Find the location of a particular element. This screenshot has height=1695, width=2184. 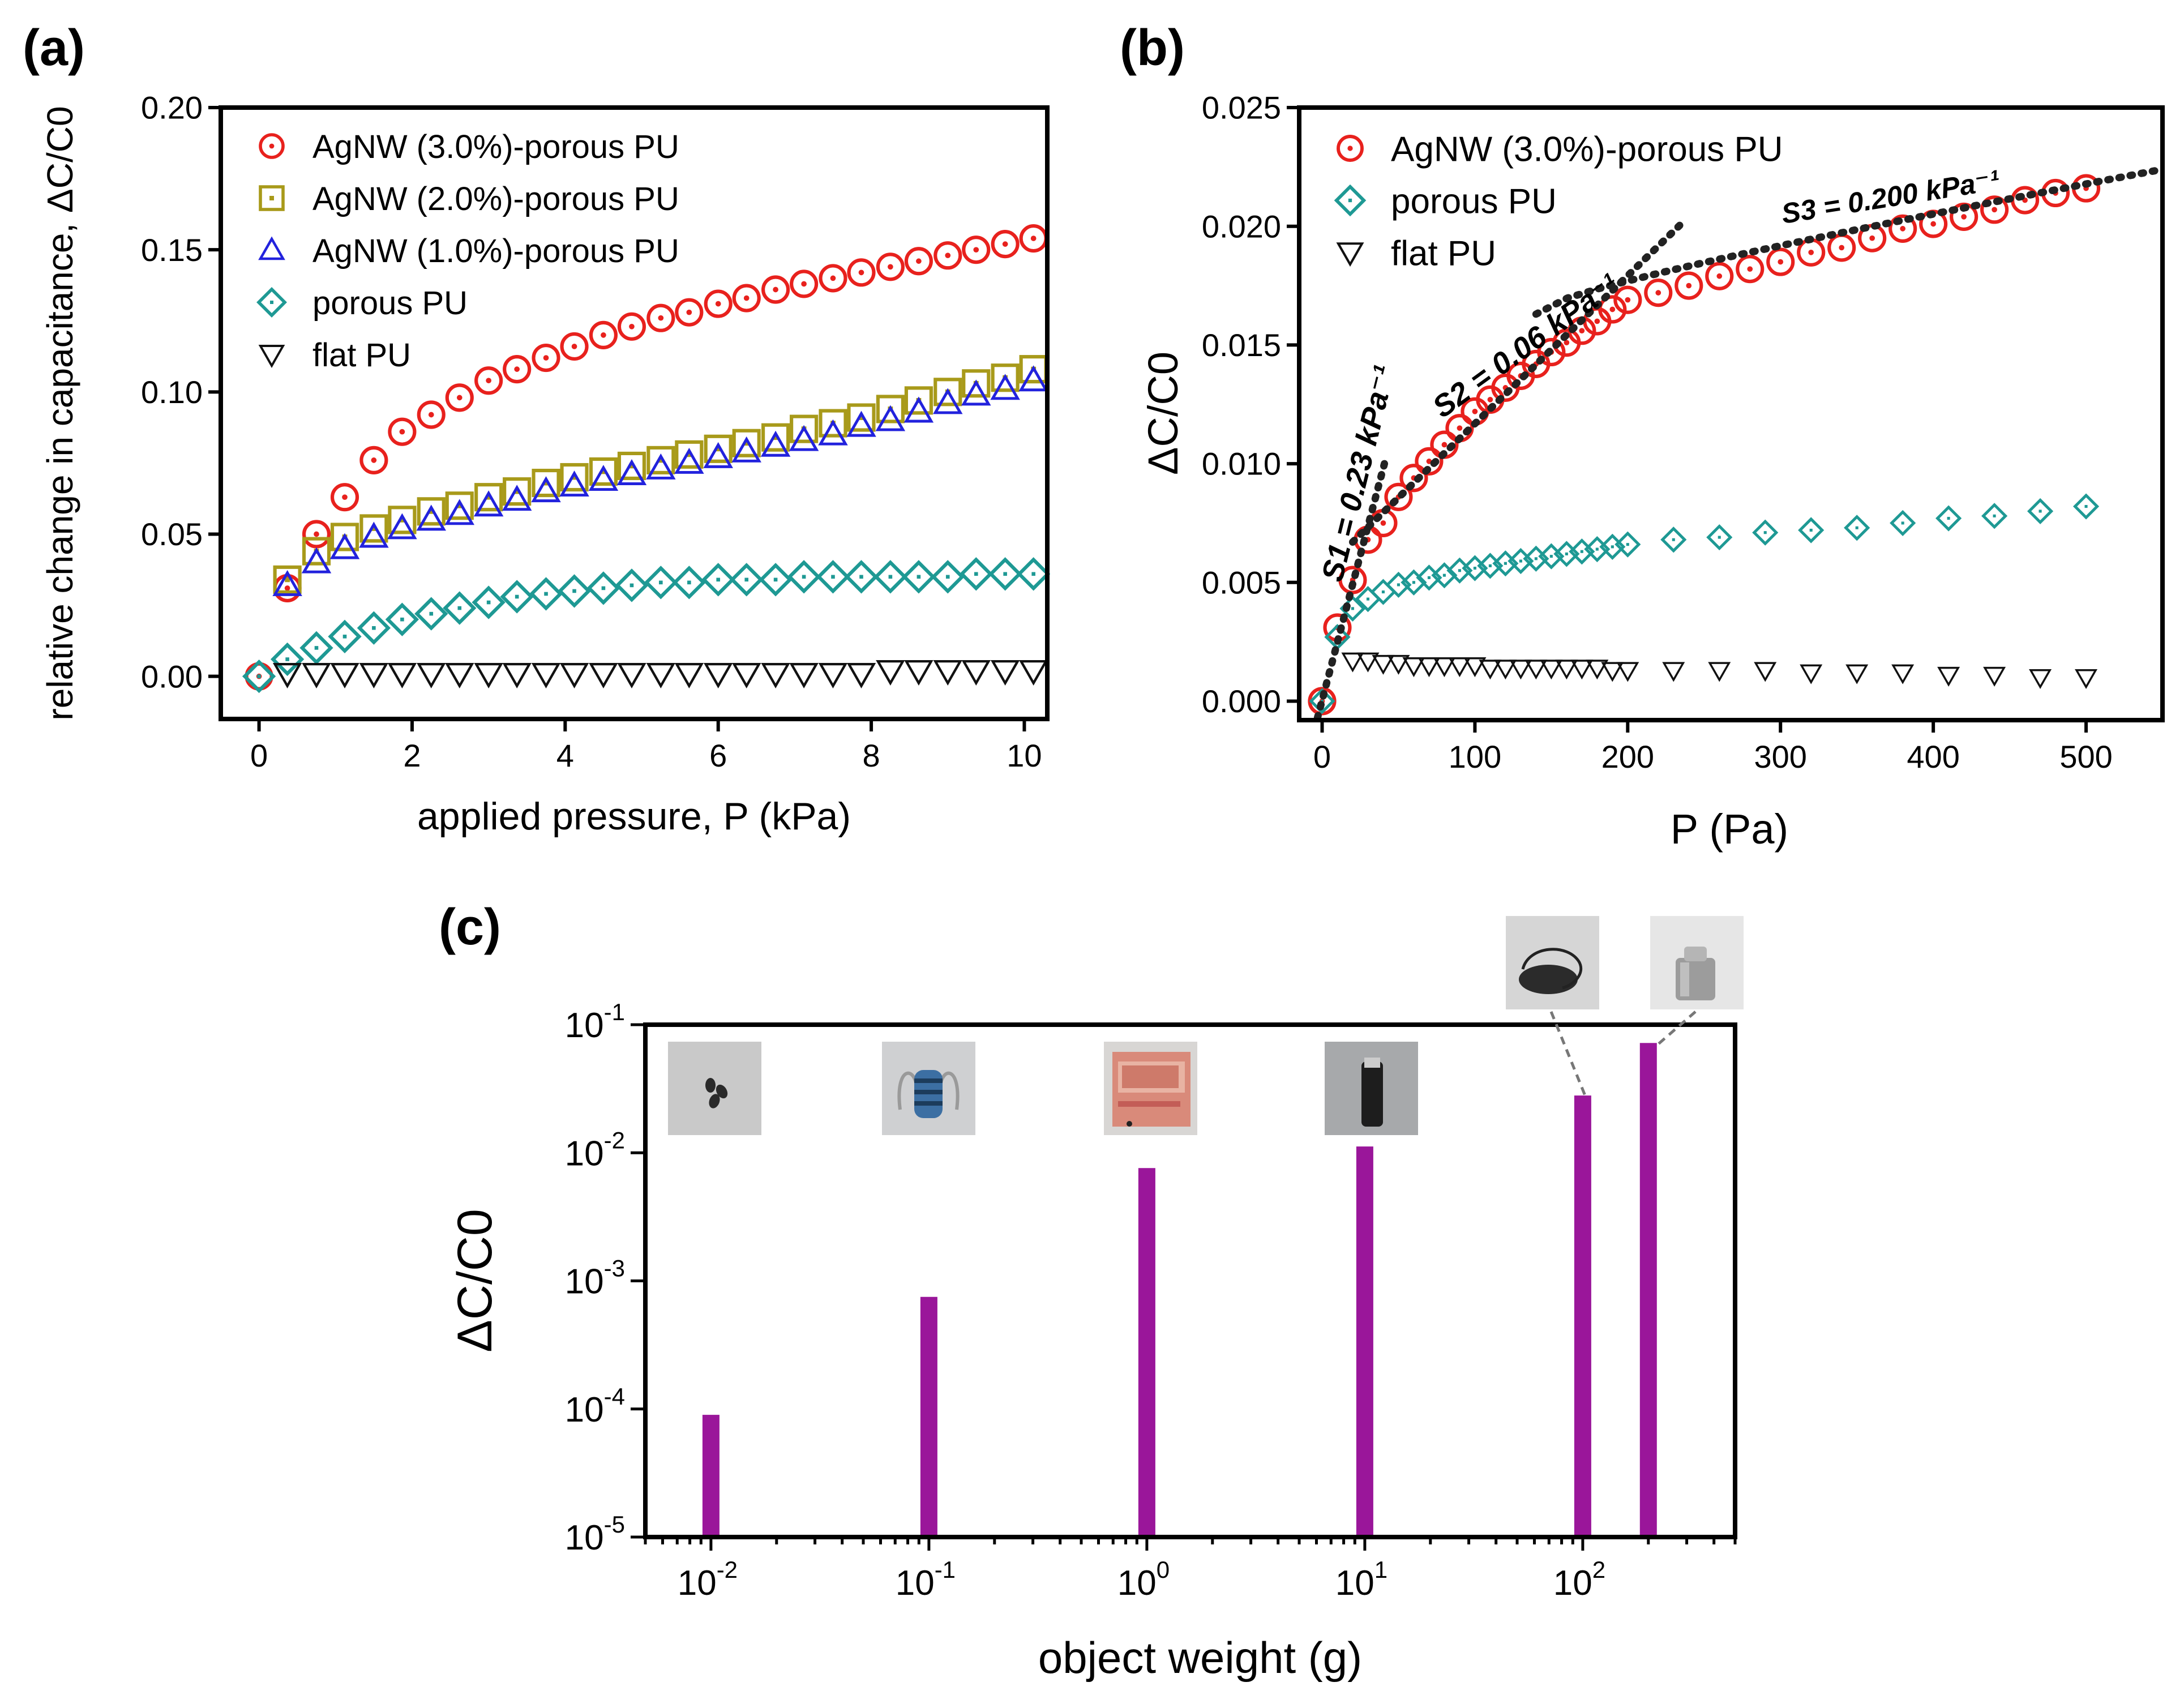

bar-resistor is located at coordinates (928, 1416).